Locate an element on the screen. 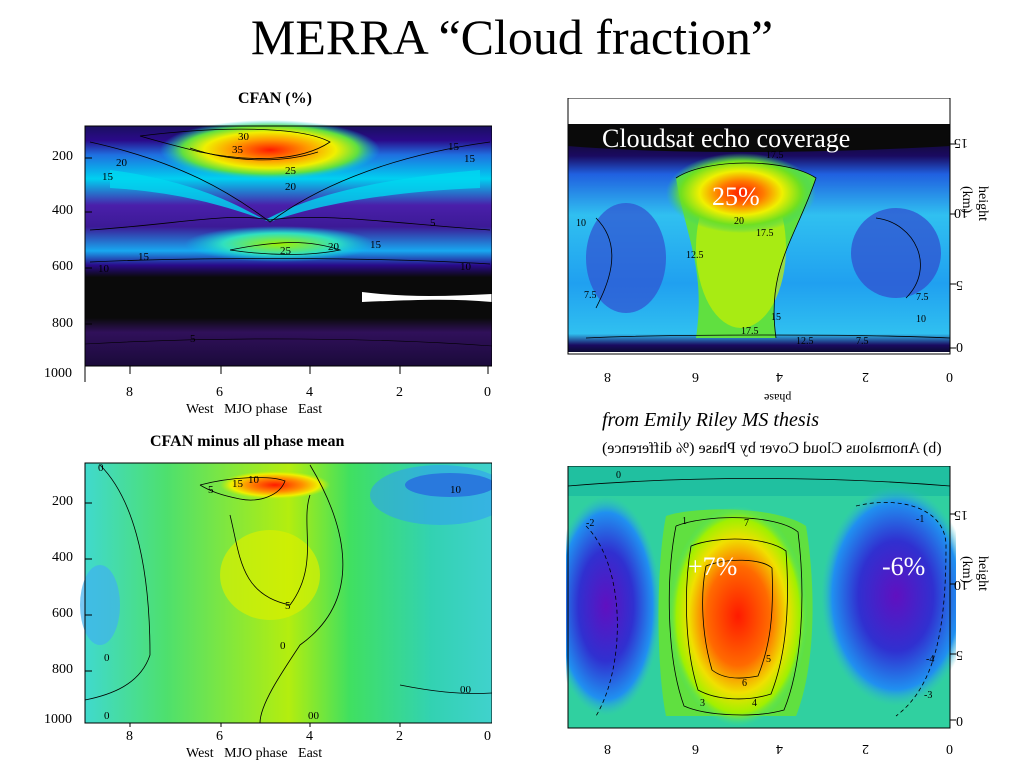 Image resolution: width=1024 pixels, height=768 pixels. contour-label: -1 is located at coordinates (920, 519).